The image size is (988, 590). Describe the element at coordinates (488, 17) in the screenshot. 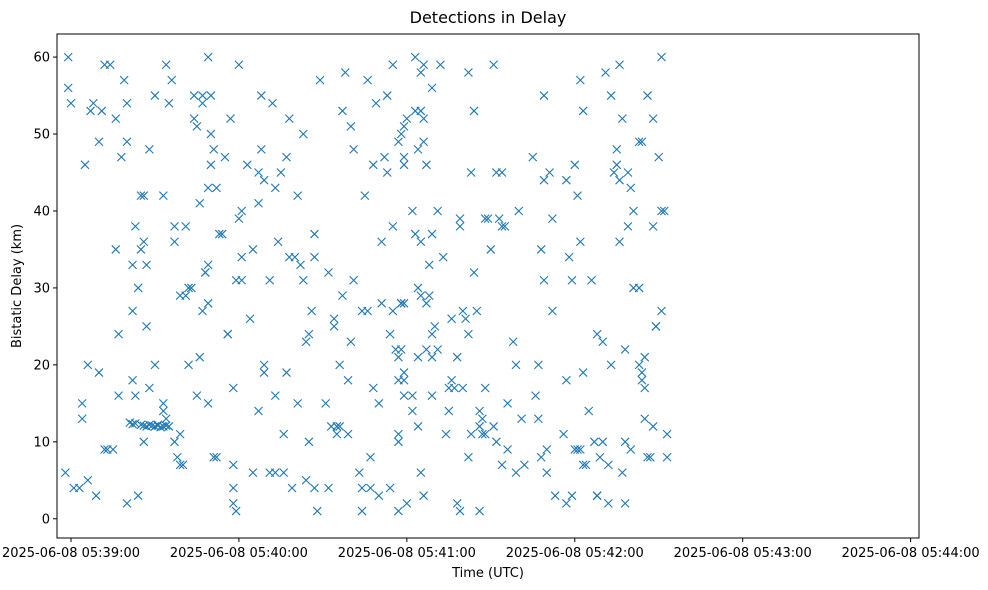

I see `chart-title: Detections in Delay` at that location.